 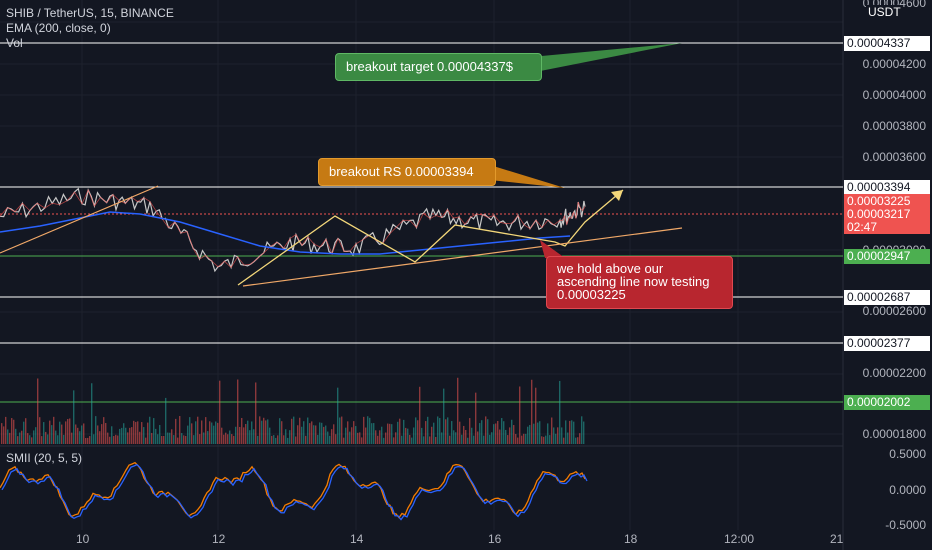 What do you see at coordinates (887, 221) in the screenshot?
I see `current-price-tag: 0.00003217 02:47` at bounding box center [887, 221].